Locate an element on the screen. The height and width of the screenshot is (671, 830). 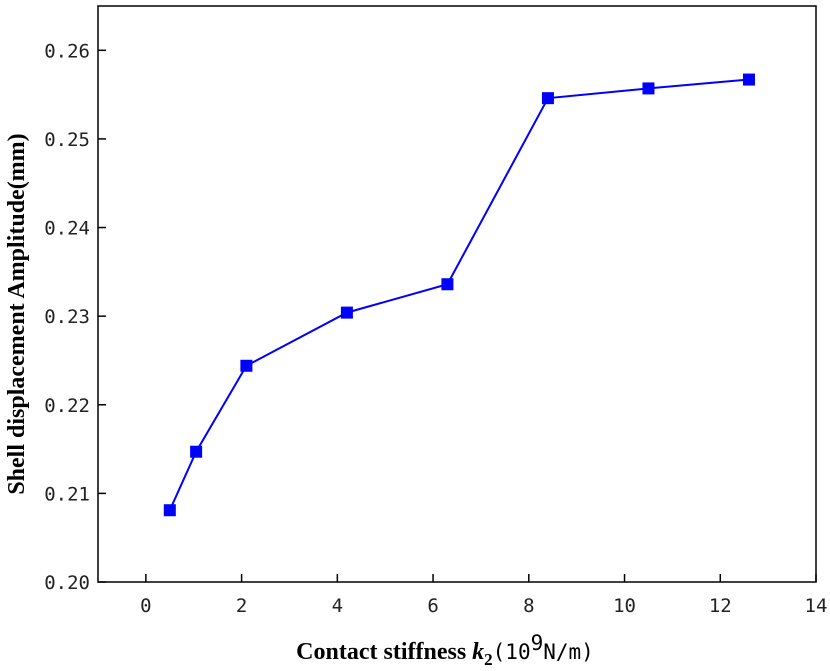
x-tick-label: 6 is located at coordinates (432, 606).